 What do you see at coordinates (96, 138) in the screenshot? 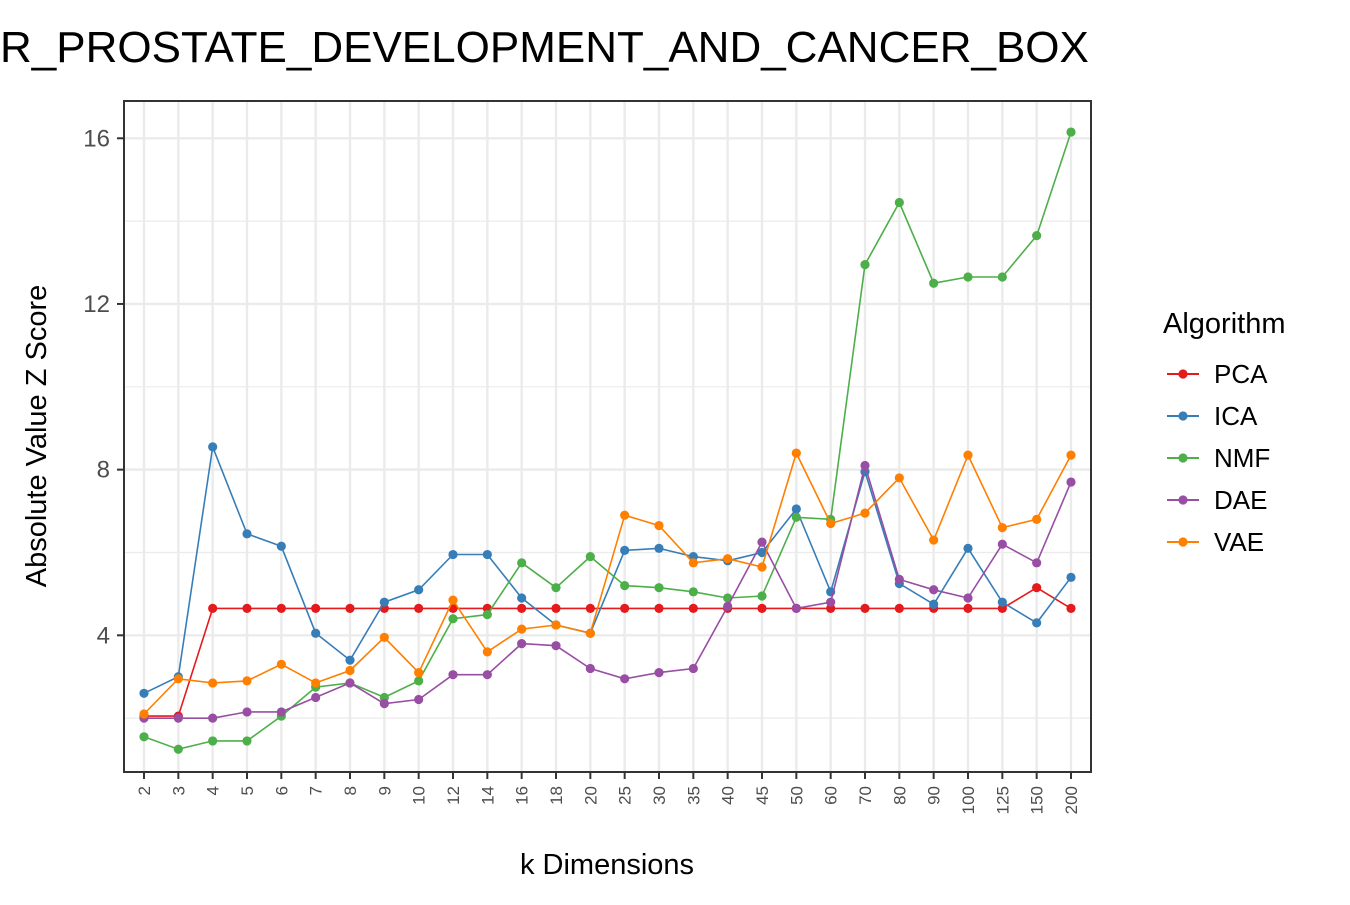
I see `y-tick-label: 16` at bounding box center [96, 138].